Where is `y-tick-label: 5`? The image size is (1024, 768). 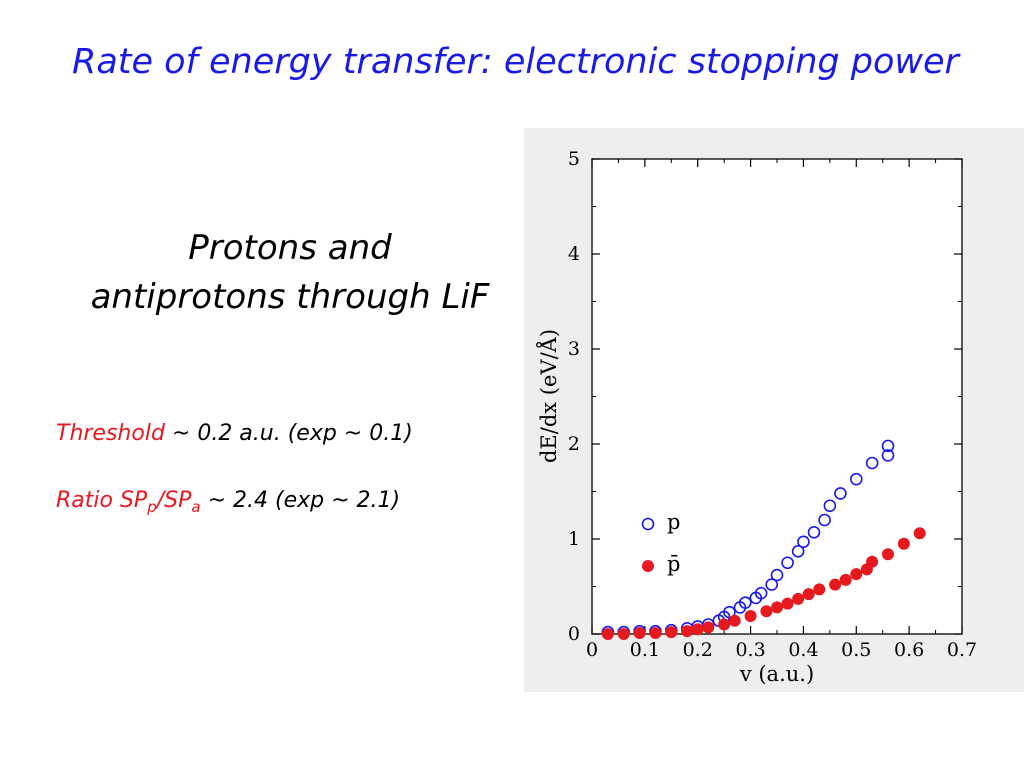
y-tick-label: 5 is located at coordinates (574, 159).